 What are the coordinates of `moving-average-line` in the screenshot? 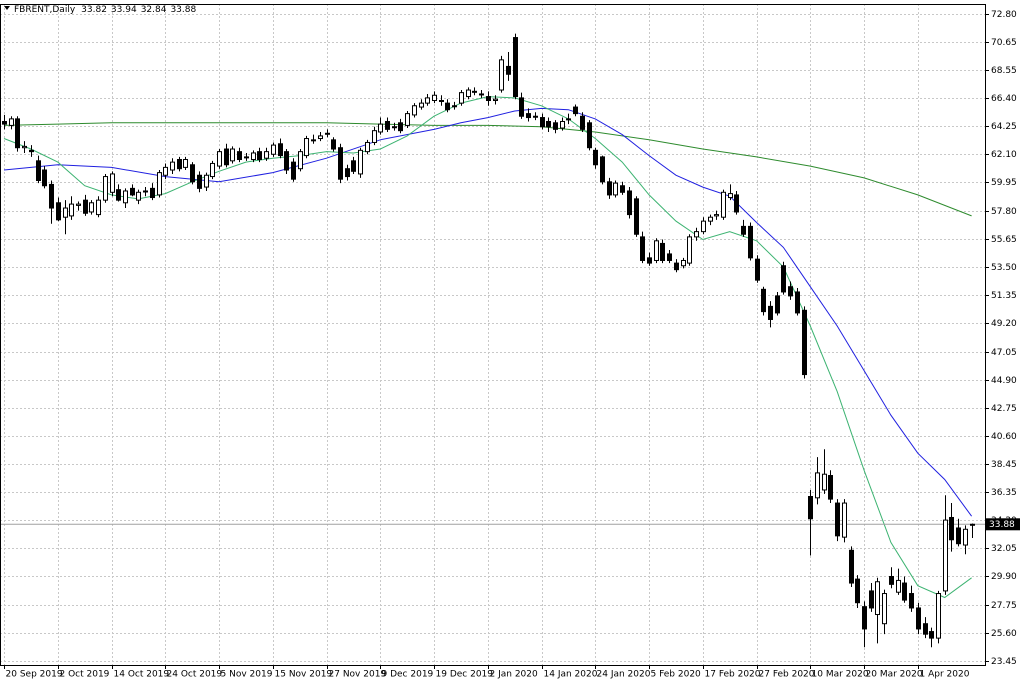 It's located at (487, 169).